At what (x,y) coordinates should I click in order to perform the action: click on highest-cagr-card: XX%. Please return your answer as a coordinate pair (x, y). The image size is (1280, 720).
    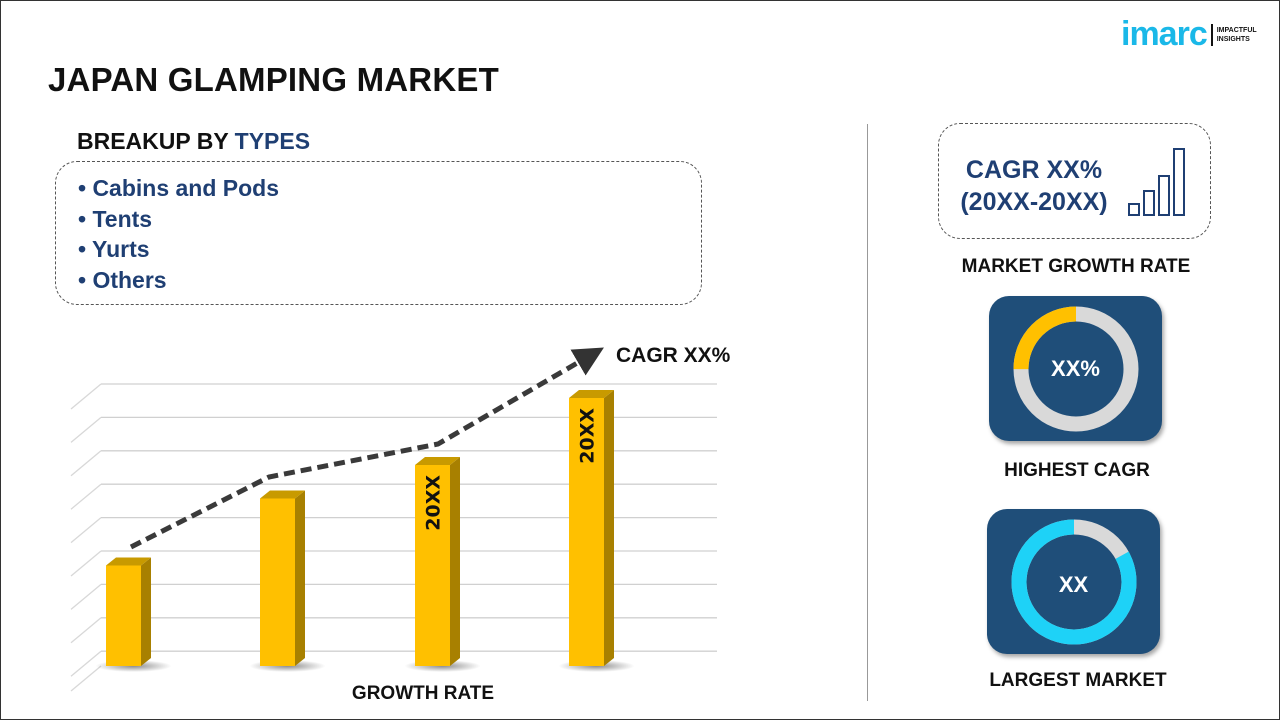
    Looking at the image, I should click on (1075, 368).